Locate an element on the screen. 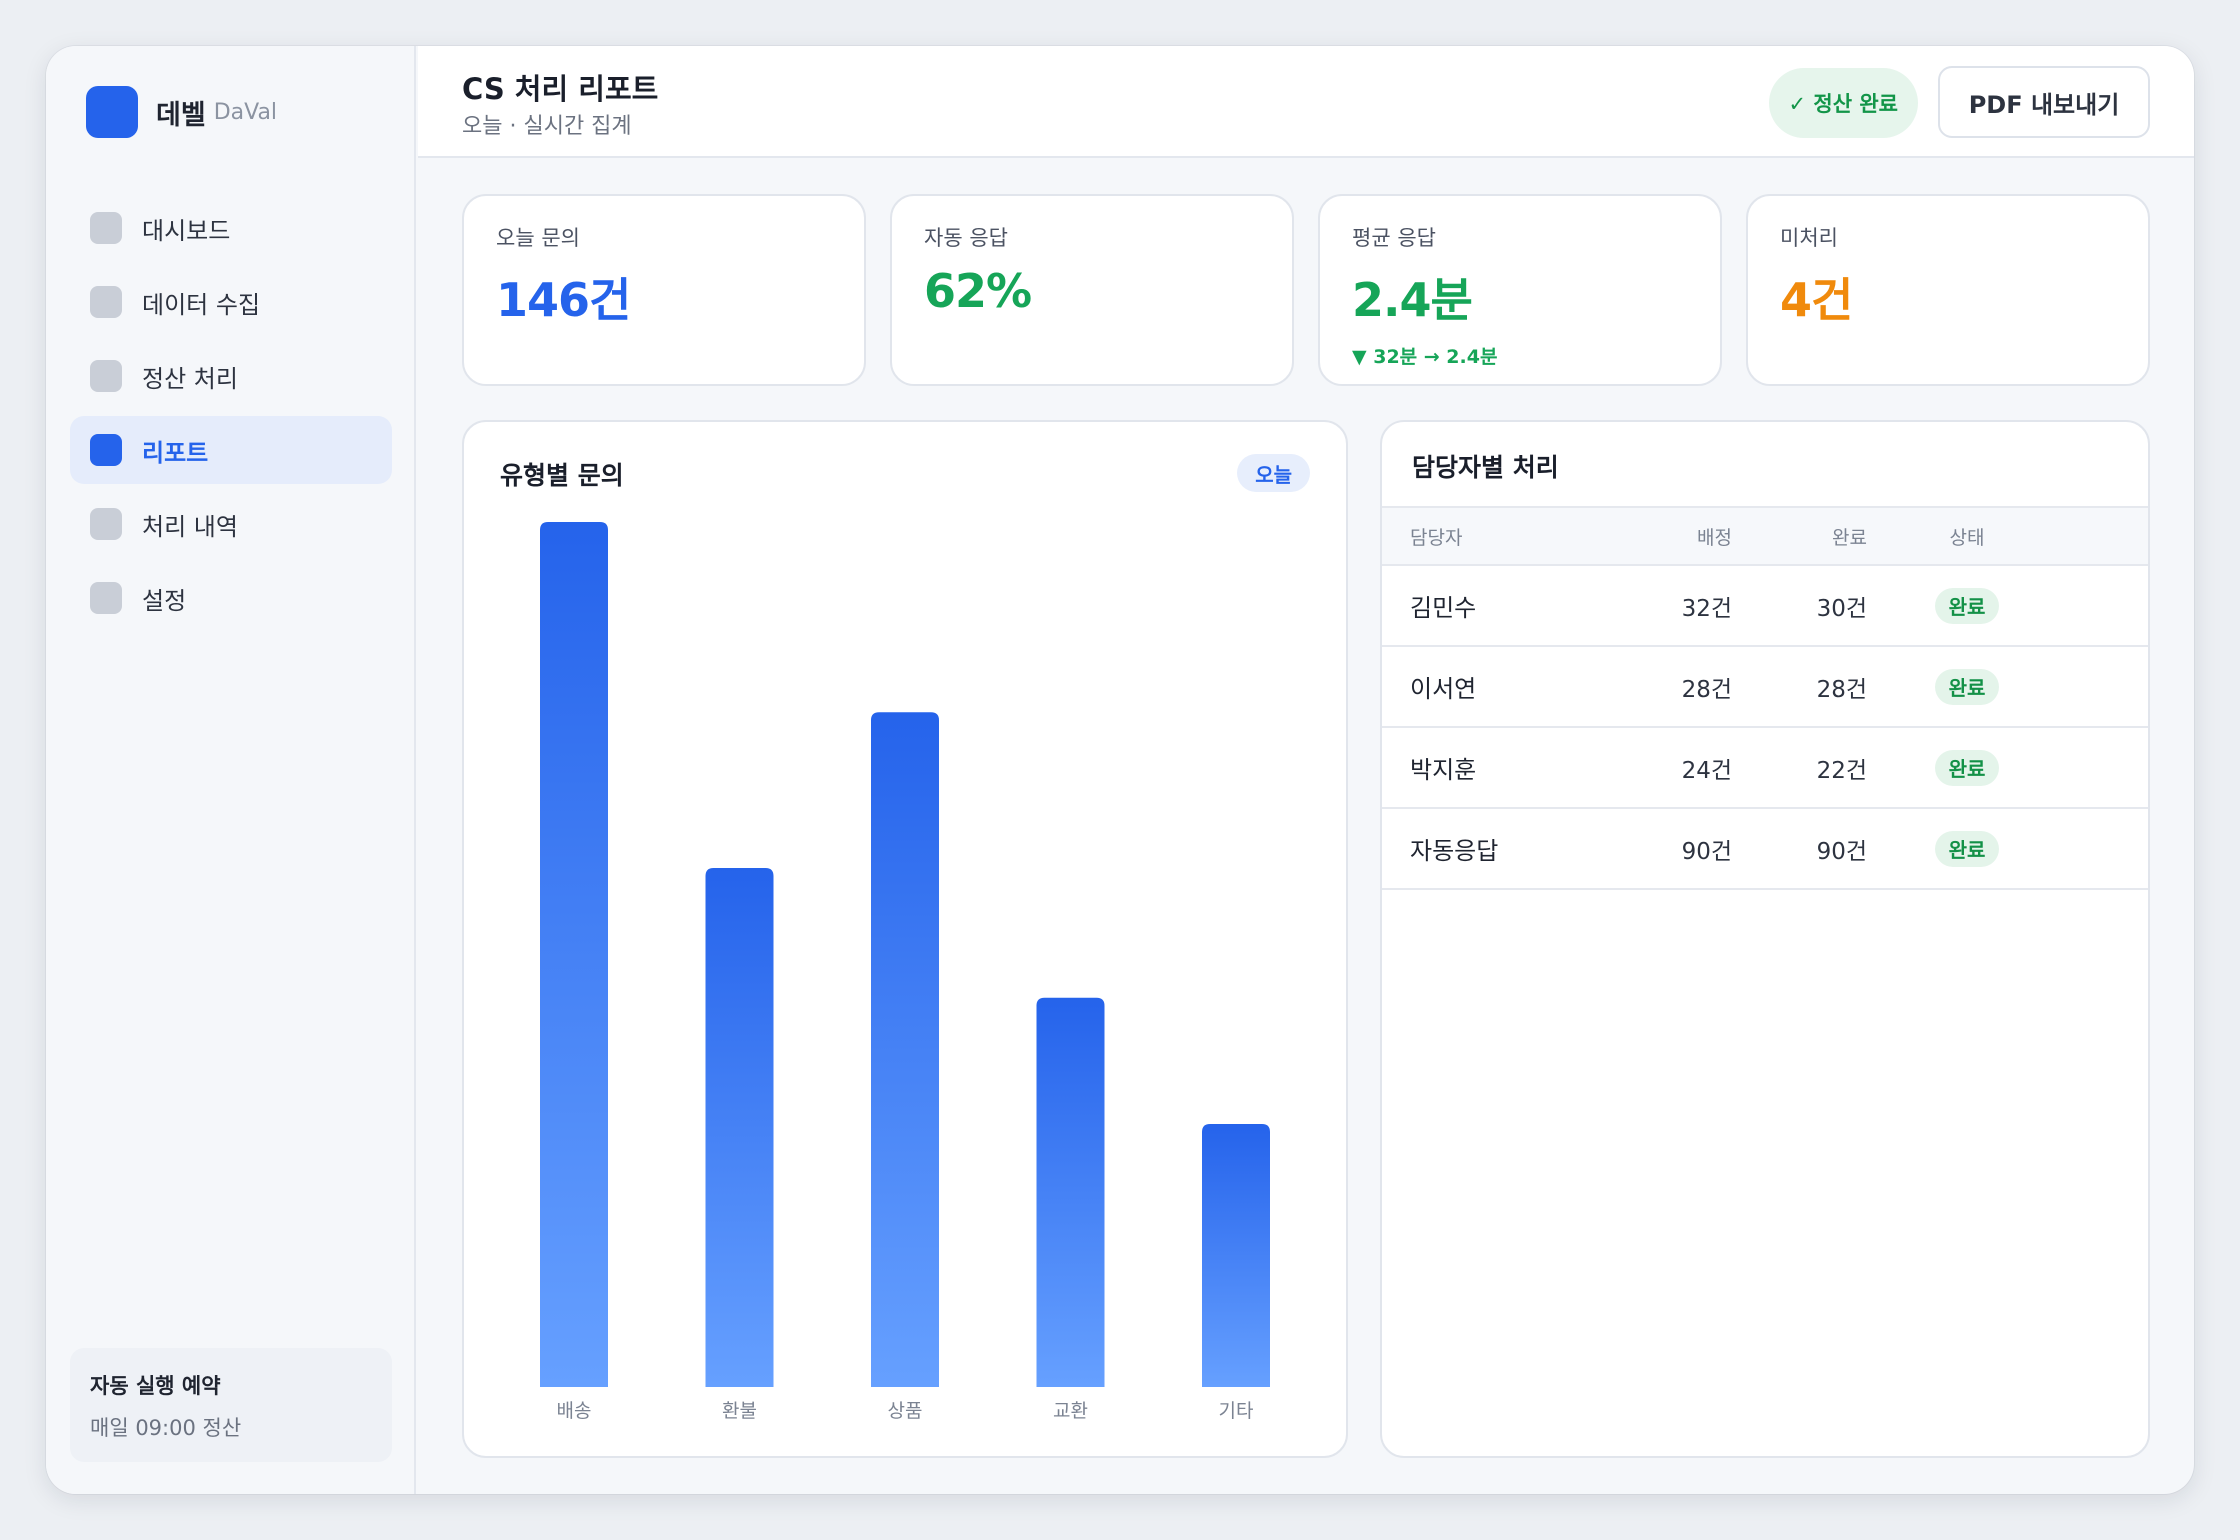  sidebar-item-label: 정산 처리 is located at coordinates (190, 378).